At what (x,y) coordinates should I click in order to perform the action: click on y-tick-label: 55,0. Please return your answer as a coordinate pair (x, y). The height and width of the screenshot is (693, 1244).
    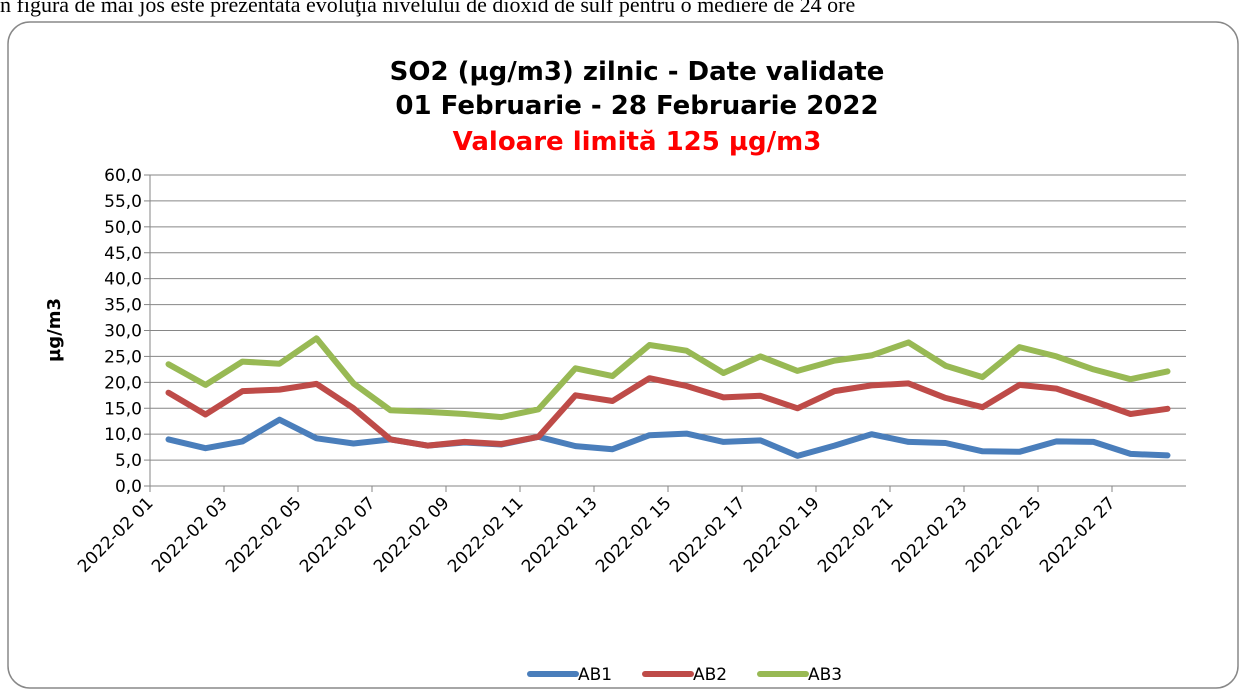
    Looking at the image, I should click on (123, 202).